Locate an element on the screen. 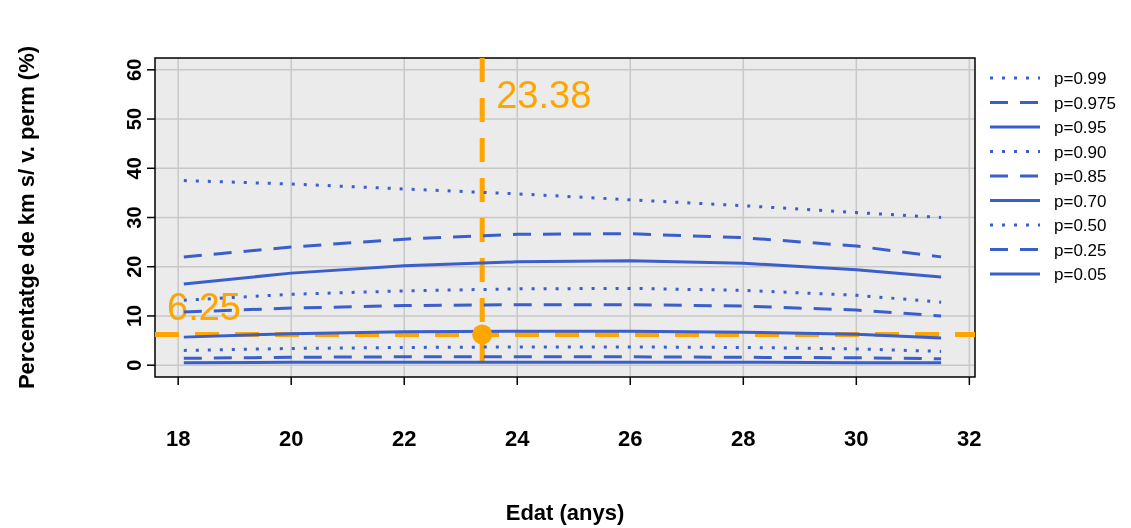  legend-label: p=0.99 is located at coordinates (1080, 78).